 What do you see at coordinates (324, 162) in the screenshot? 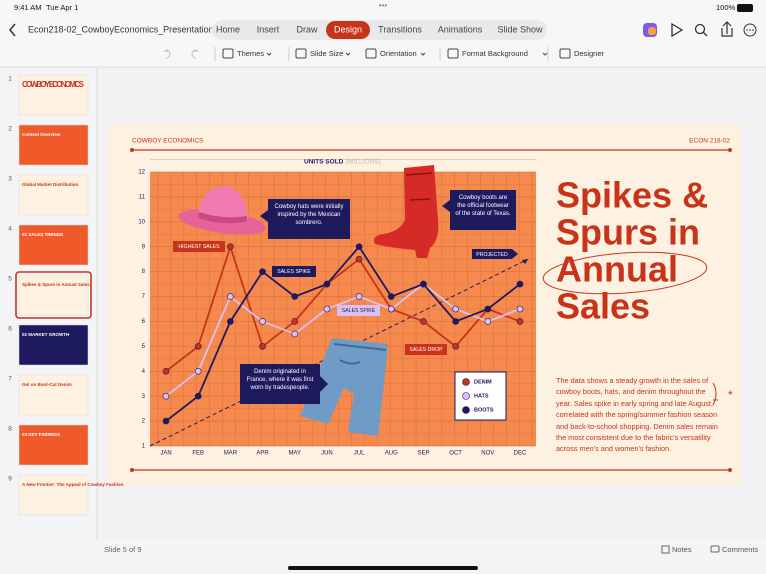
I see `chart-title: UNITS SOLD` at bounding box center [324, 162].